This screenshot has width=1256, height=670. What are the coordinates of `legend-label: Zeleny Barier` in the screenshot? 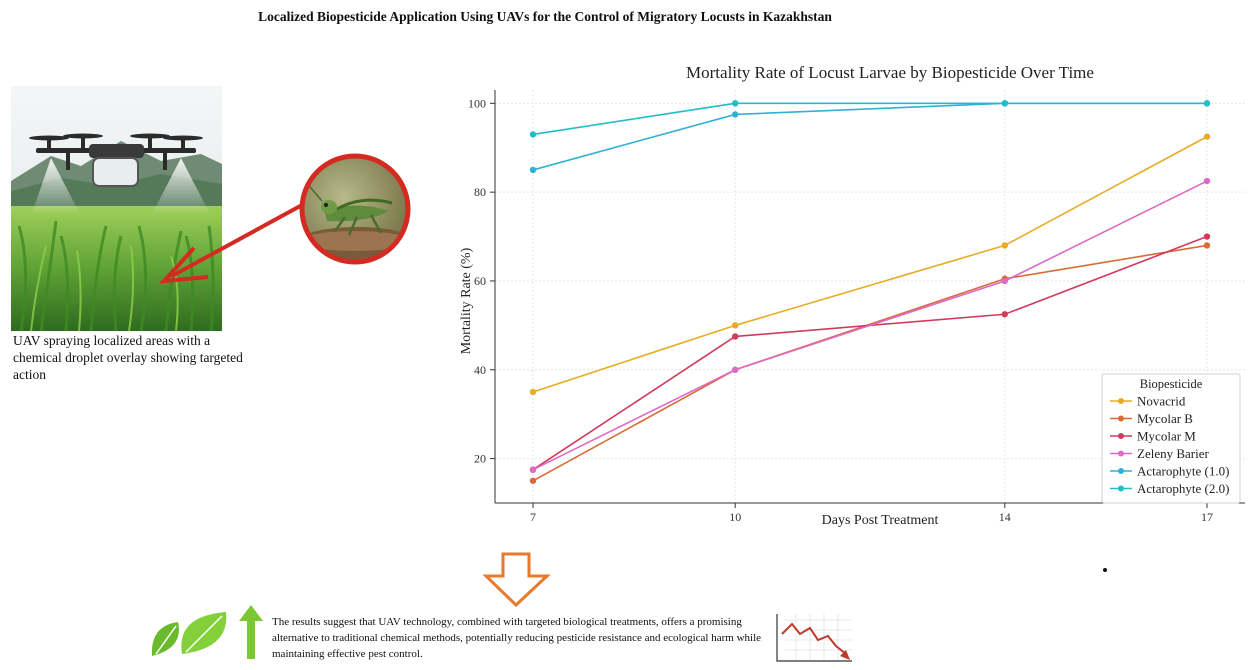 It's located at (1173, 453).